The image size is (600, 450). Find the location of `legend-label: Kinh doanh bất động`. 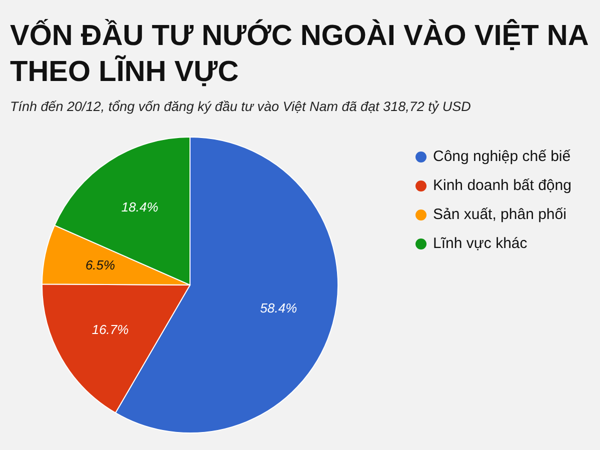

legend-label: Kinh doanh bất động is located at coordinates (502, 185).